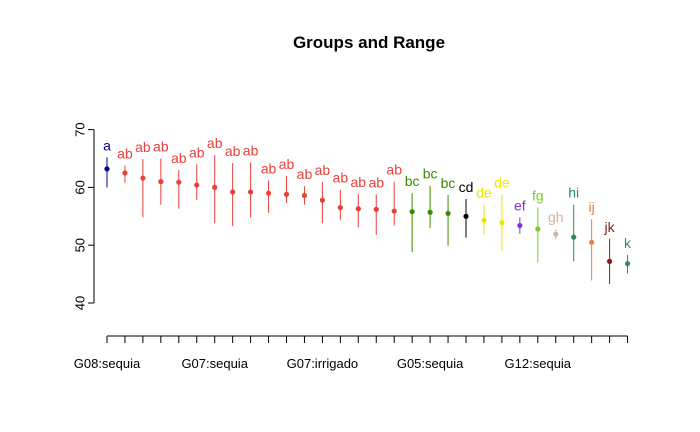  I want to click on x-tick-label: G08:sequia, so click(107, 363).